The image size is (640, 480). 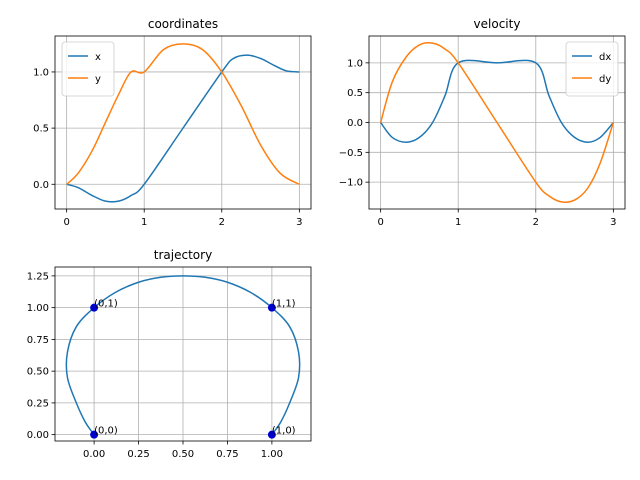 I want to click on legend-label: y, so click(x=98, y=79).